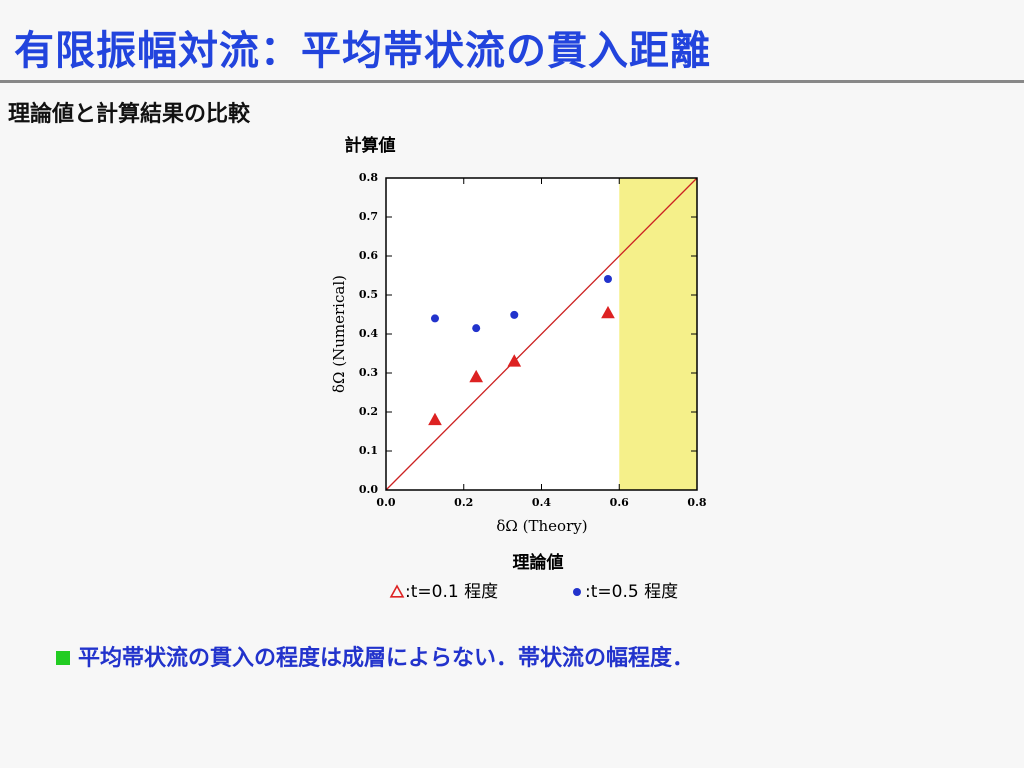 The image size is (1024, 768). I want to click on x-tick-label: 0.0, so click(385, 502).